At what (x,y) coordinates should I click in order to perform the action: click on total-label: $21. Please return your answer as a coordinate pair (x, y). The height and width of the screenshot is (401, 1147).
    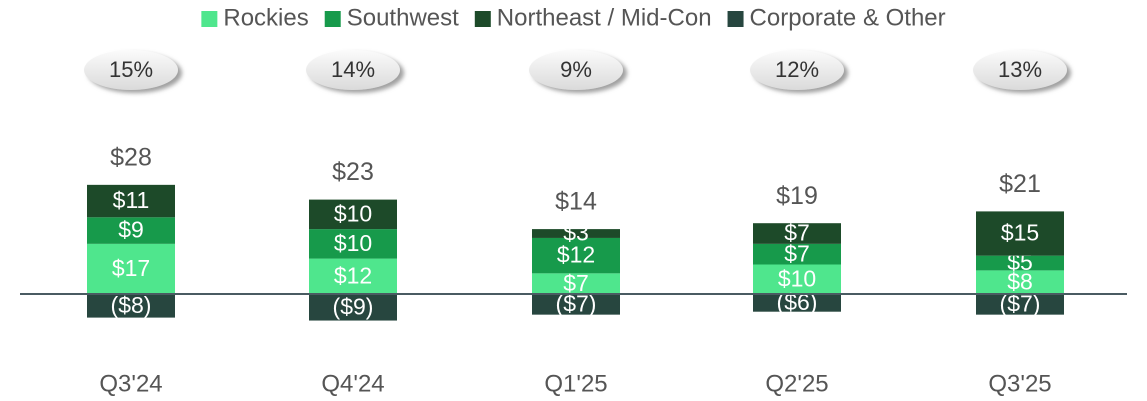
    Looking at the image, I should click on (1020, 184).